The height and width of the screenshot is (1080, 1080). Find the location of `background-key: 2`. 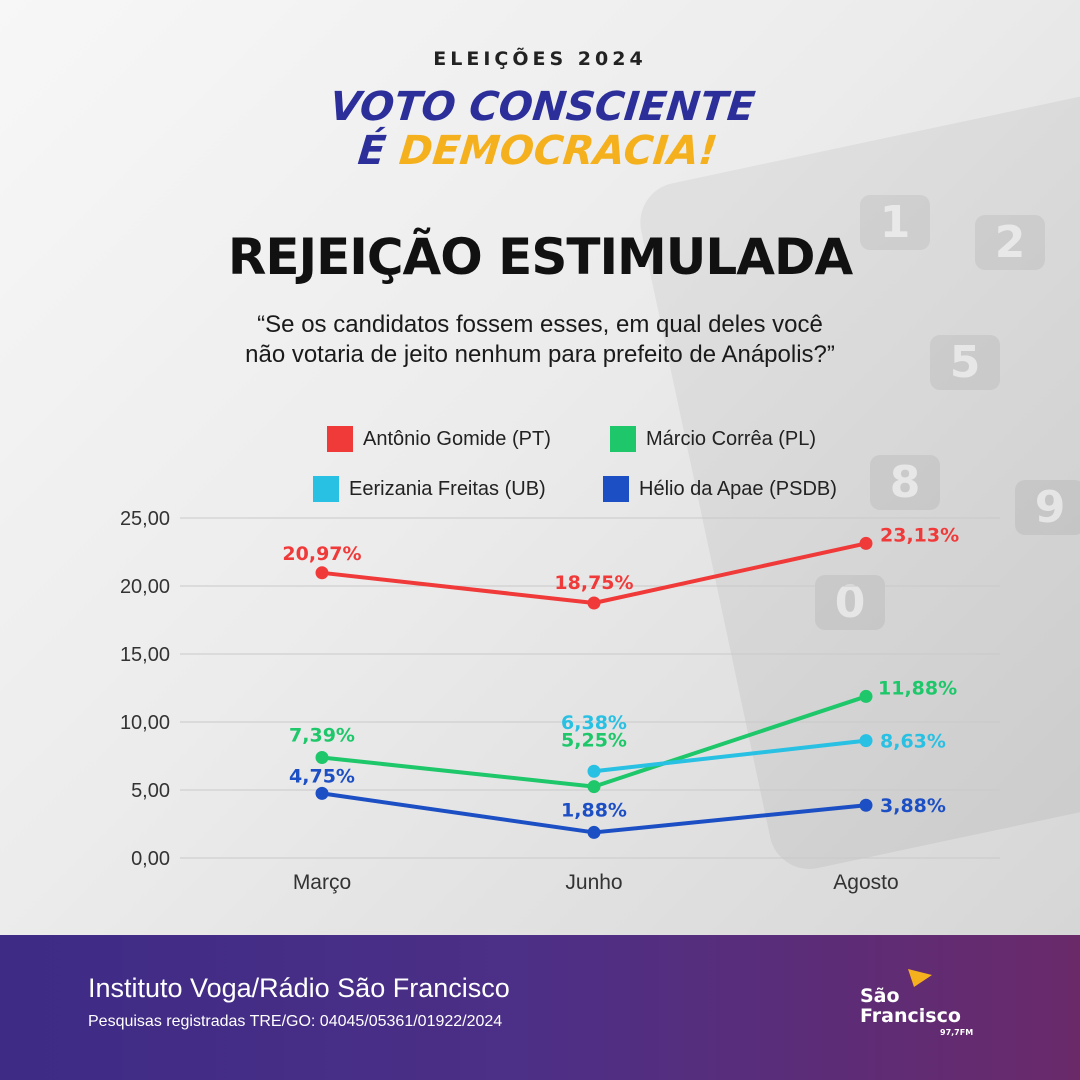

background-key: 2 is located at coordinates (1010, 242).